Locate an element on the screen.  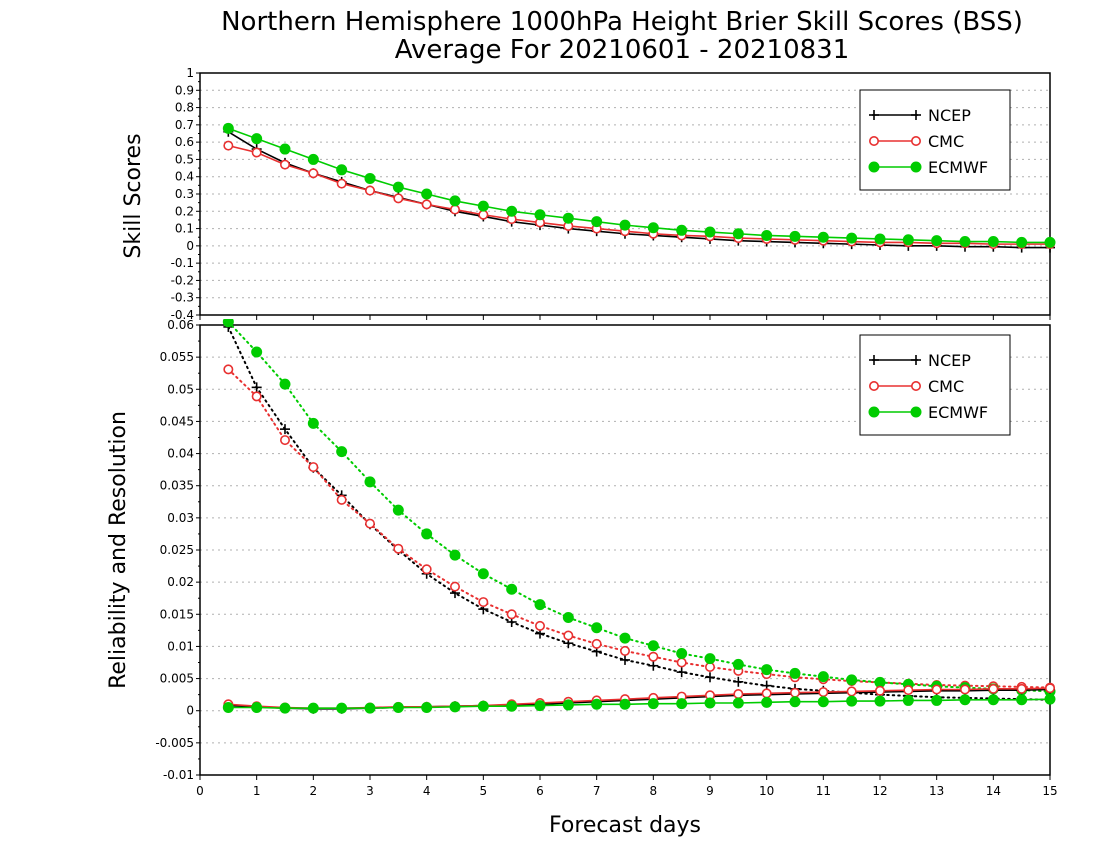
y-tick-label: 0.055 is located at coordinates (177, 357).